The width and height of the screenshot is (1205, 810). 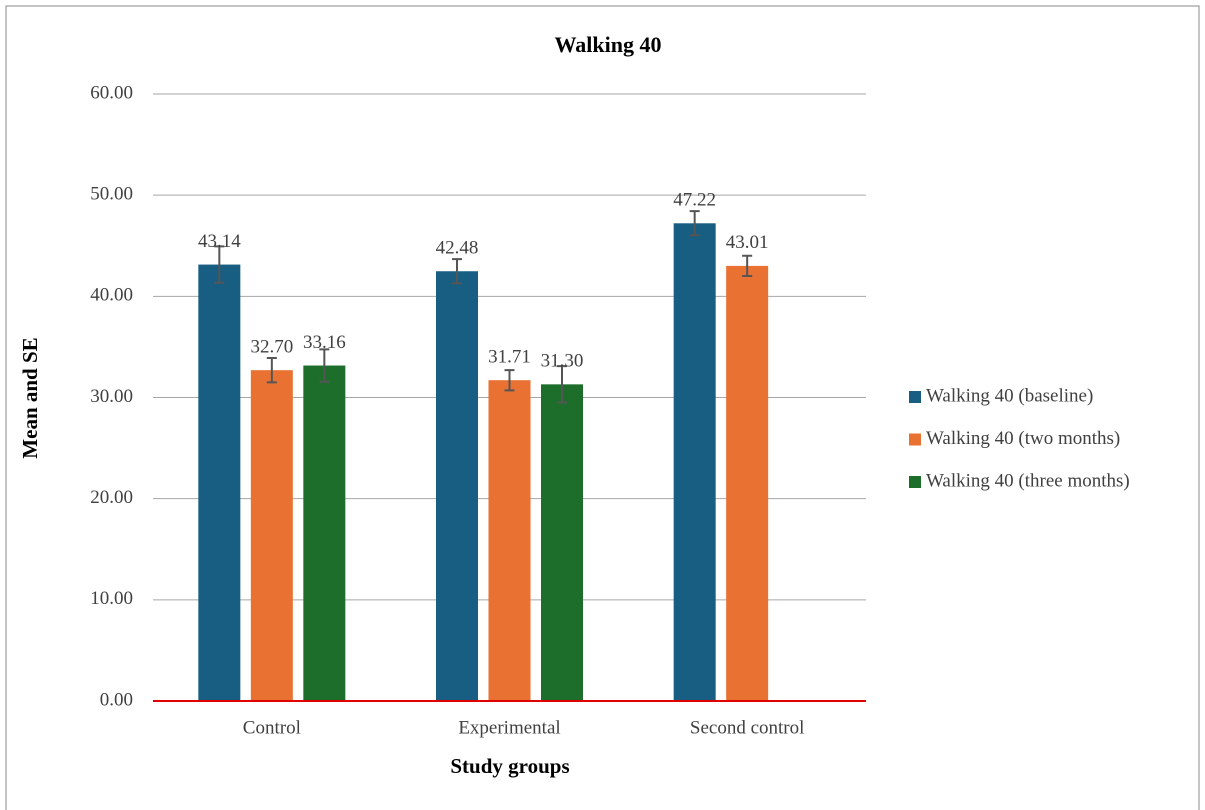 What do you see at coordinates (271, 347) in the screenshot?
I see `data-label: 32.70` at bounding box center [271, 347].